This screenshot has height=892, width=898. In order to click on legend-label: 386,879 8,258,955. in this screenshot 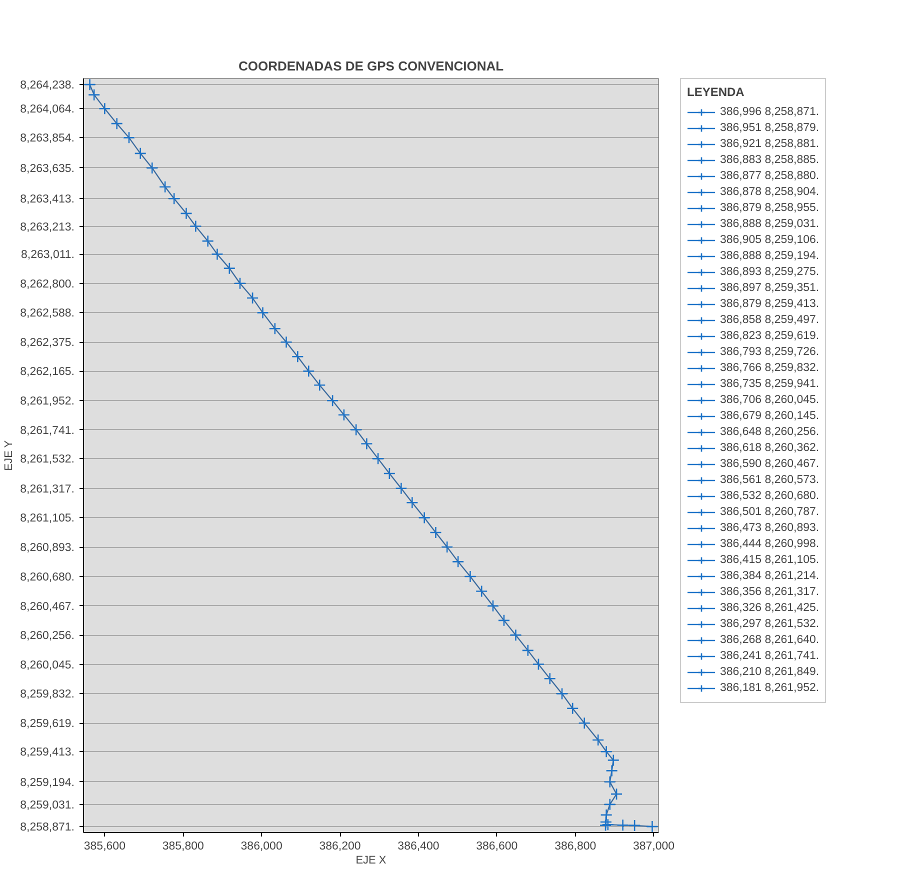, I will do `click(770, 208)`.